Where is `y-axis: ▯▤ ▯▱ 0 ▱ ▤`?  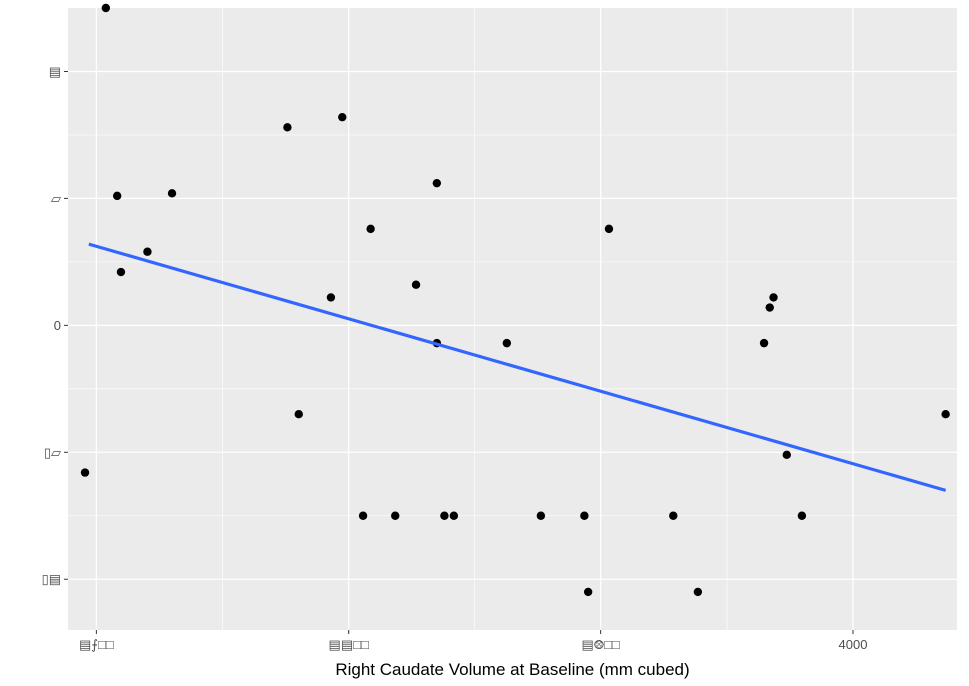
y-axis: ▯▤ ▯▱ 0 ▱ ▤ is located at coordinates (55, 325).